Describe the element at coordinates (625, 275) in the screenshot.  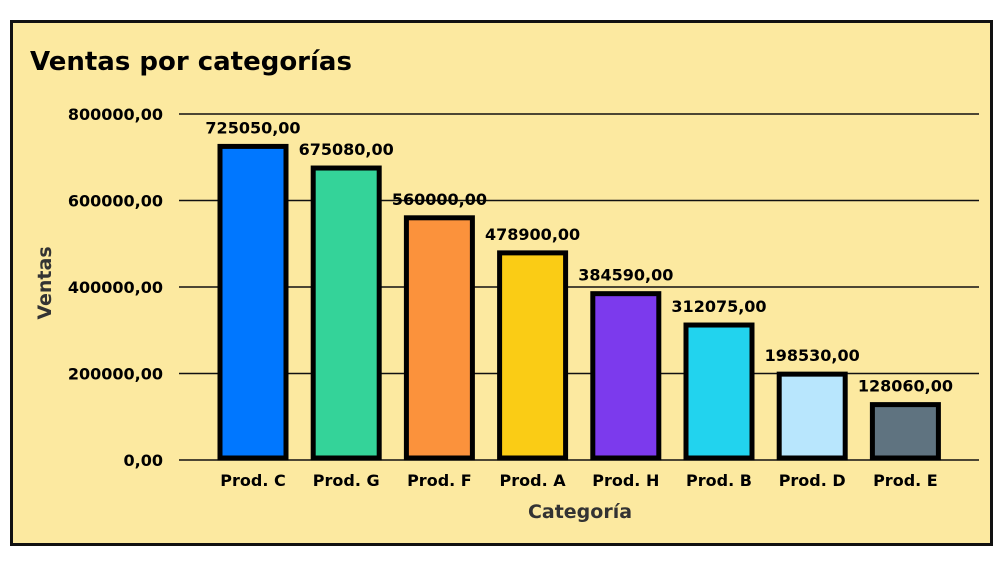
I see `data-label: 384590,00` at that location.